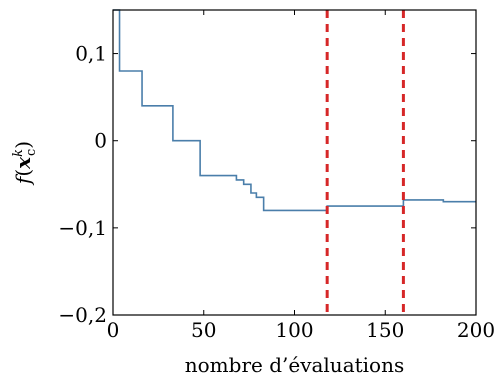 The width and height of the screenshot is (496, 381). I want to click on y-tick-label: 0, so click(100, 141).